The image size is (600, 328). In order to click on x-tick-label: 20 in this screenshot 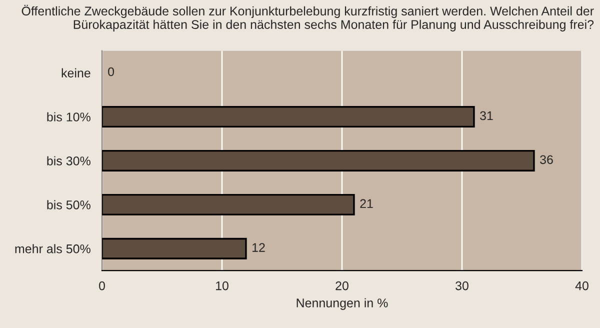, I will do `click(342, 285)`.